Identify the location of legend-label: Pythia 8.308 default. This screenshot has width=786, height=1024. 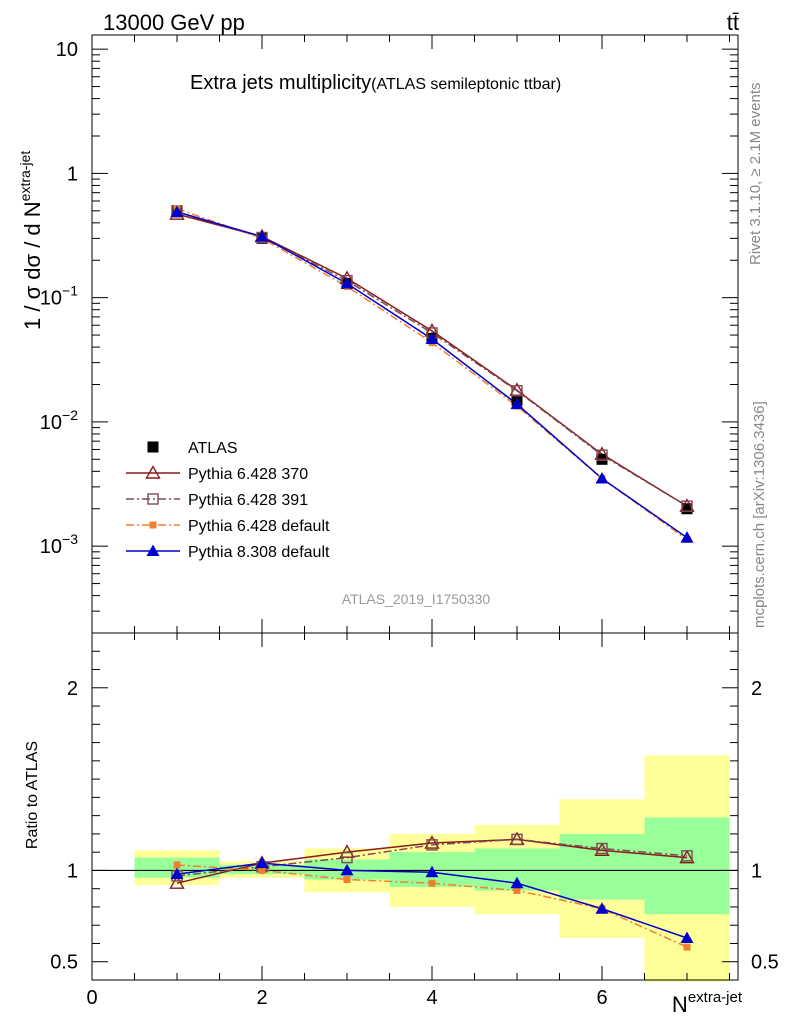
(259, 552).